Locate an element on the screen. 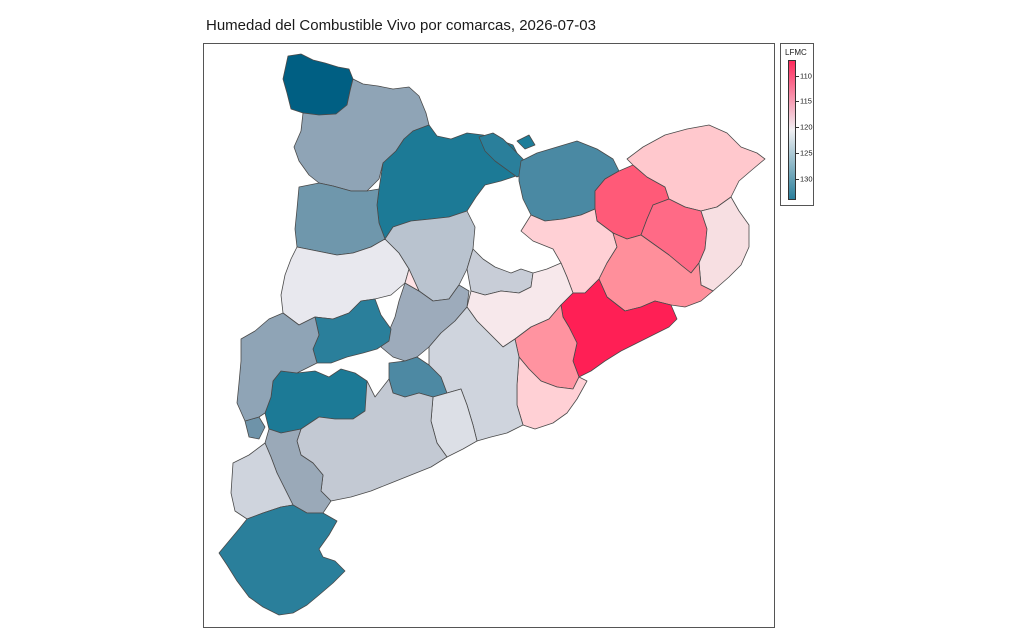 Image resolution: width=1024 pixels, height=642 pixels. region-r32 is located at coordinates (282, 560).